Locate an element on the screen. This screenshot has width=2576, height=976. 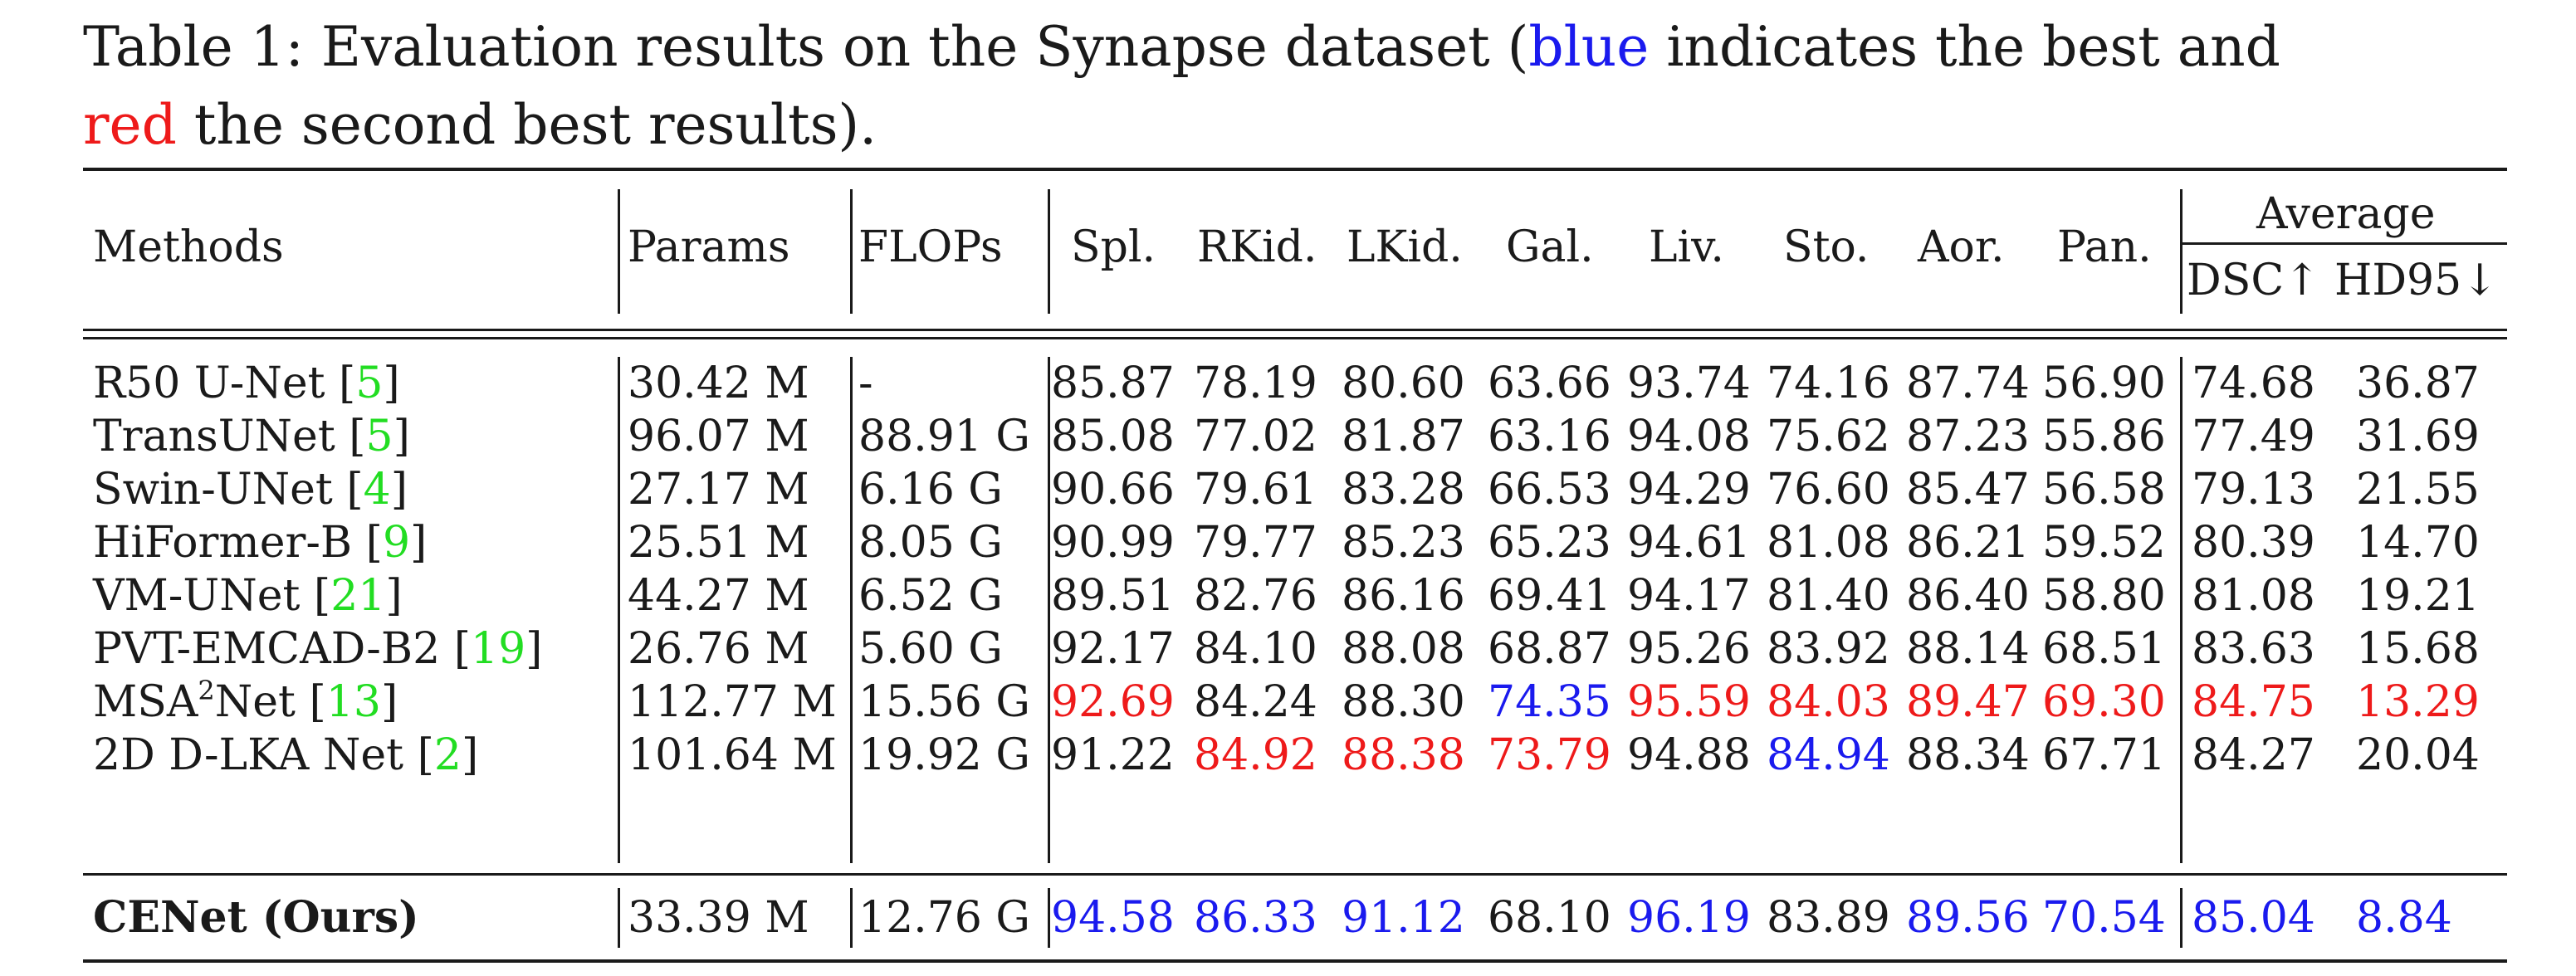
metric-value: 79.77 is located at coordinates (1255, 543).